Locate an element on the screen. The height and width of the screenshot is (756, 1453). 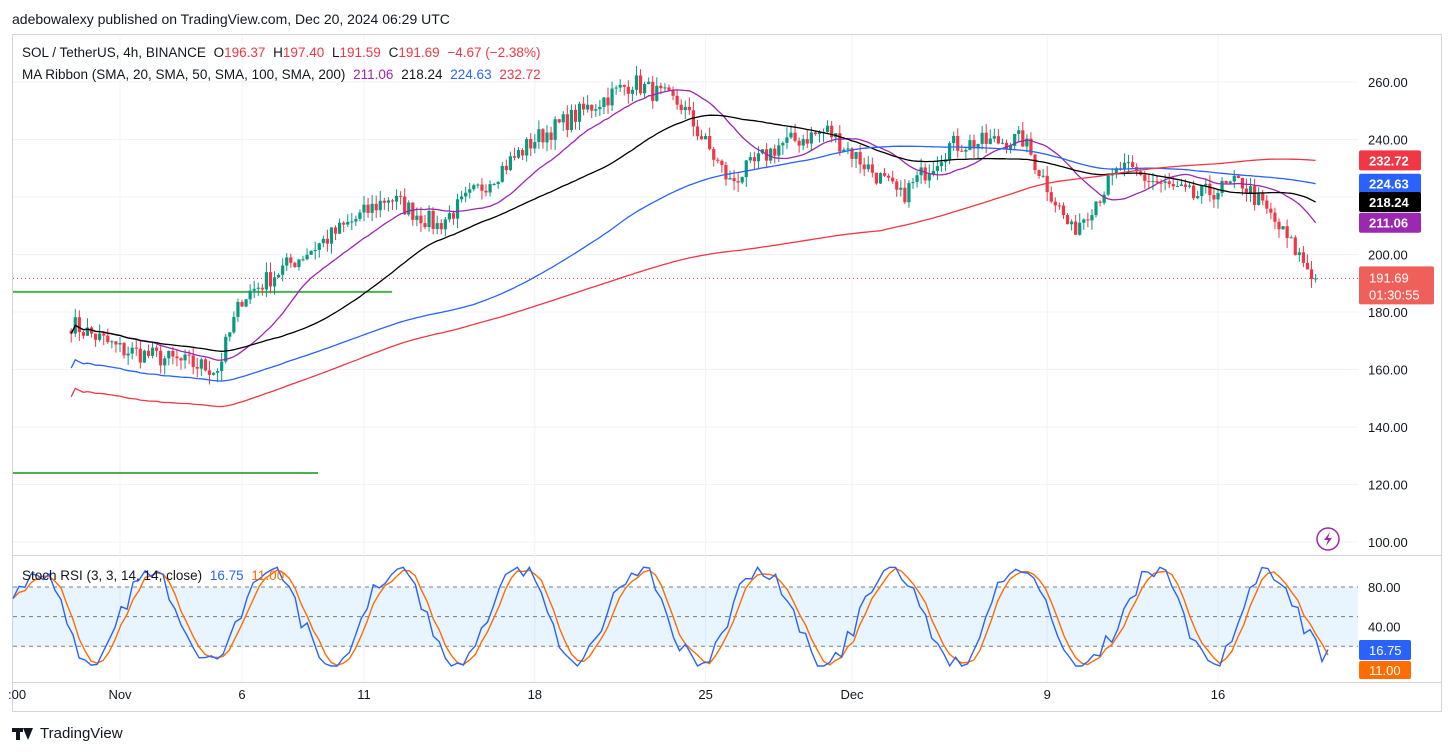
stoch-k-box is located at coordinates (1385, 650).